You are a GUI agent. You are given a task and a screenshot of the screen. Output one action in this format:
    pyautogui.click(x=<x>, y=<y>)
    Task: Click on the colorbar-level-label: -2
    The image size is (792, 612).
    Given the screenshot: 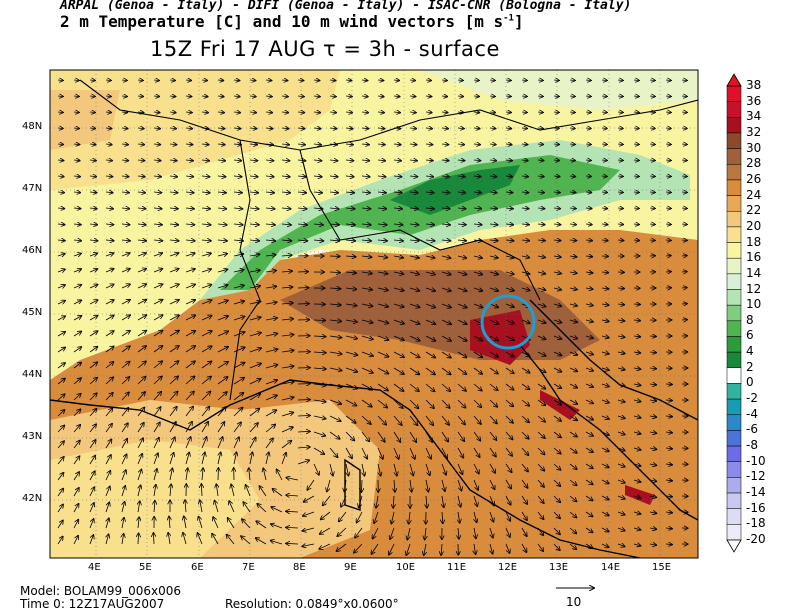 What is the action you would take?
    pyautogui.click(x=752, y=398)
    